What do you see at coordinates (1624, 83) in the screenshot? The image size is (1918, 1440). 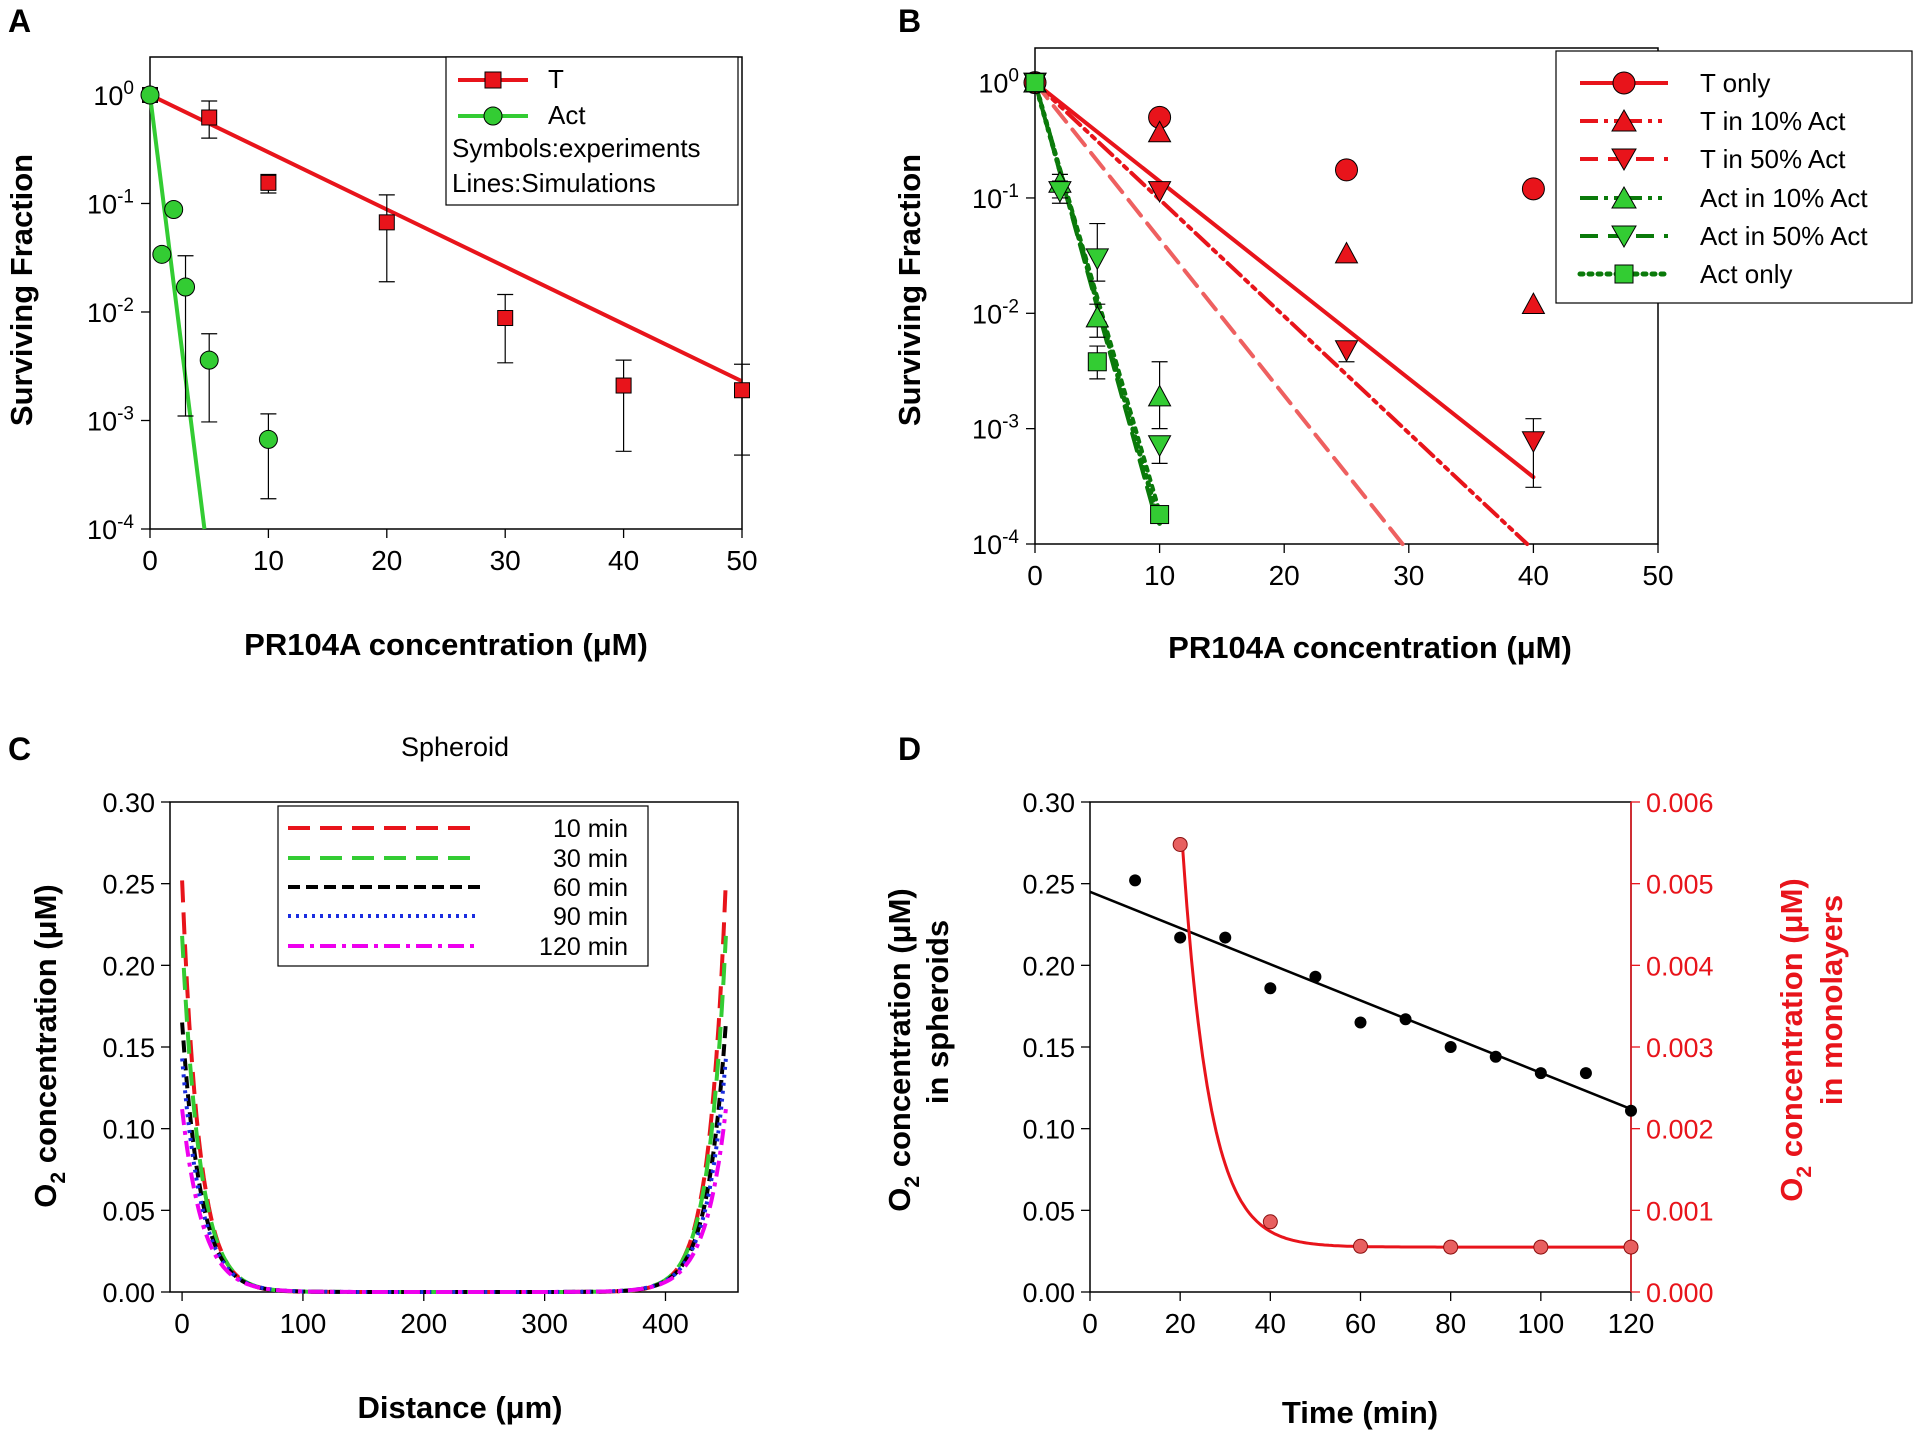 I see `legend-b-t-only-marker` at bounding box center [1624, 83].